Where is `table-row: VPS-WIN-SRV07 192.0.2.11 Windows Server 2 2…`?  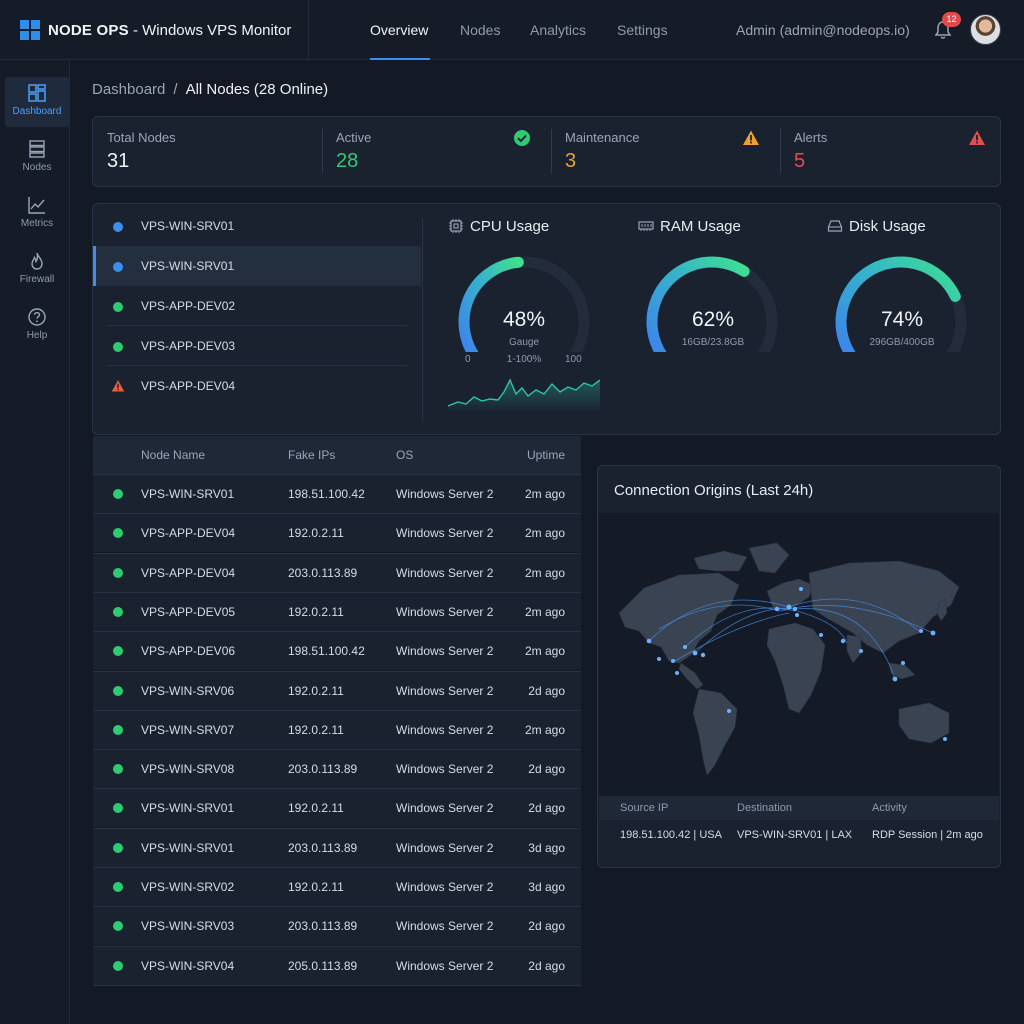 table-row: VPS-WIN-SRV07 192.0.2.11 Windows Server 2 2… is located at coordinates (337, 729).